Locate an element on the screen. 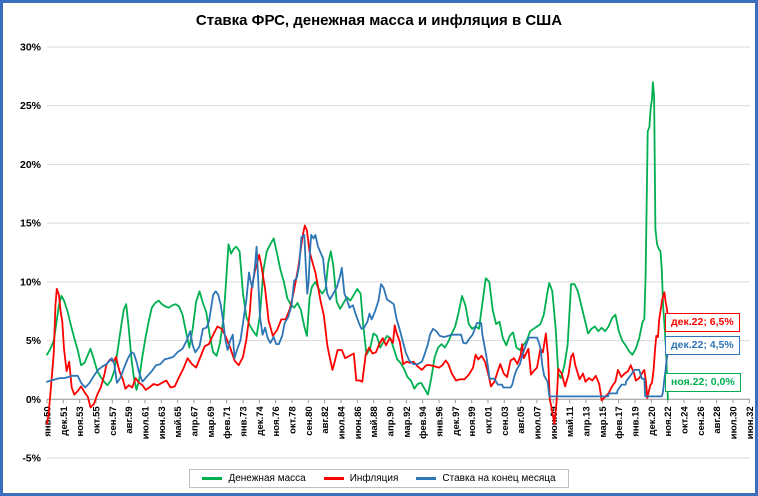  x-axis-tick-label: сен.26 is located at coordinates (701, 421).